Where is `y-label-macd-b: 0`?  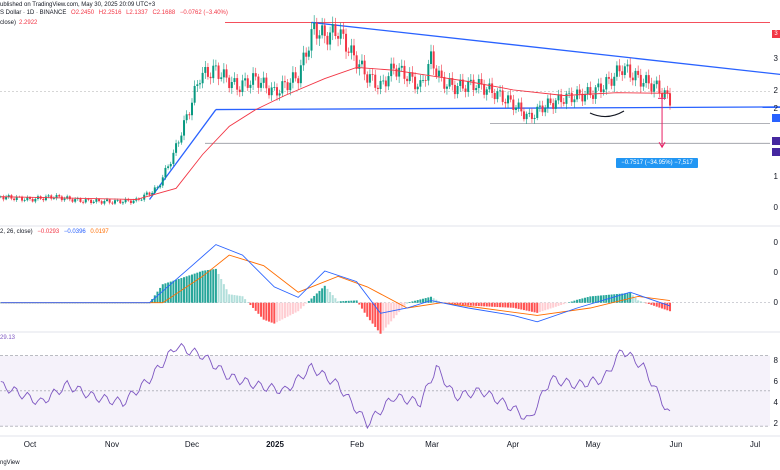 y-label-macd-b: 0 is located at coordinates (775, 272).